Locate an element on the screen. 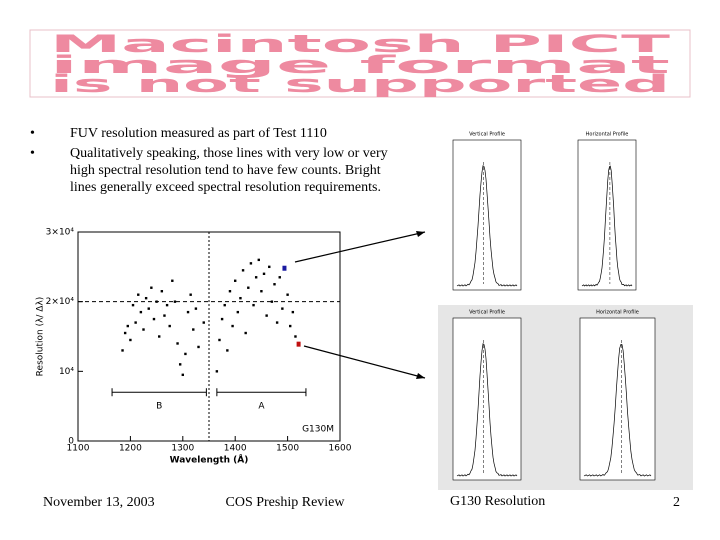 The height and width of the screenshot is (540, 720). image-placeholder is located at coordinates (360, 63).